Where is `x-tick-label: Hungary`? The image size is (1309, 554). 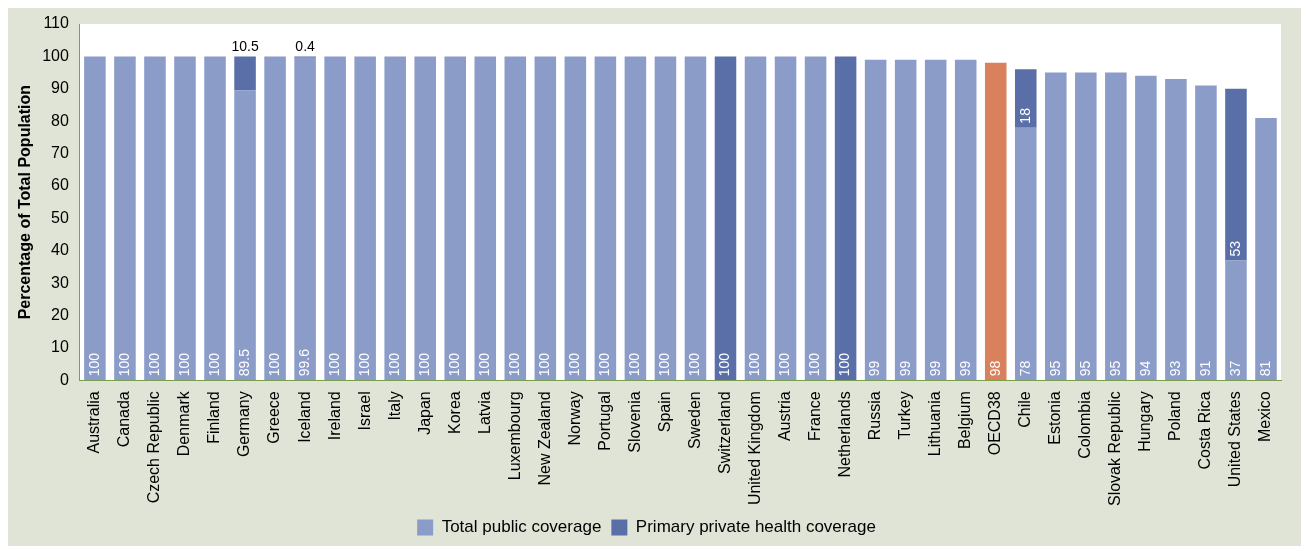 x-tick-label: Hungary is located at coordinates (1145, 421).